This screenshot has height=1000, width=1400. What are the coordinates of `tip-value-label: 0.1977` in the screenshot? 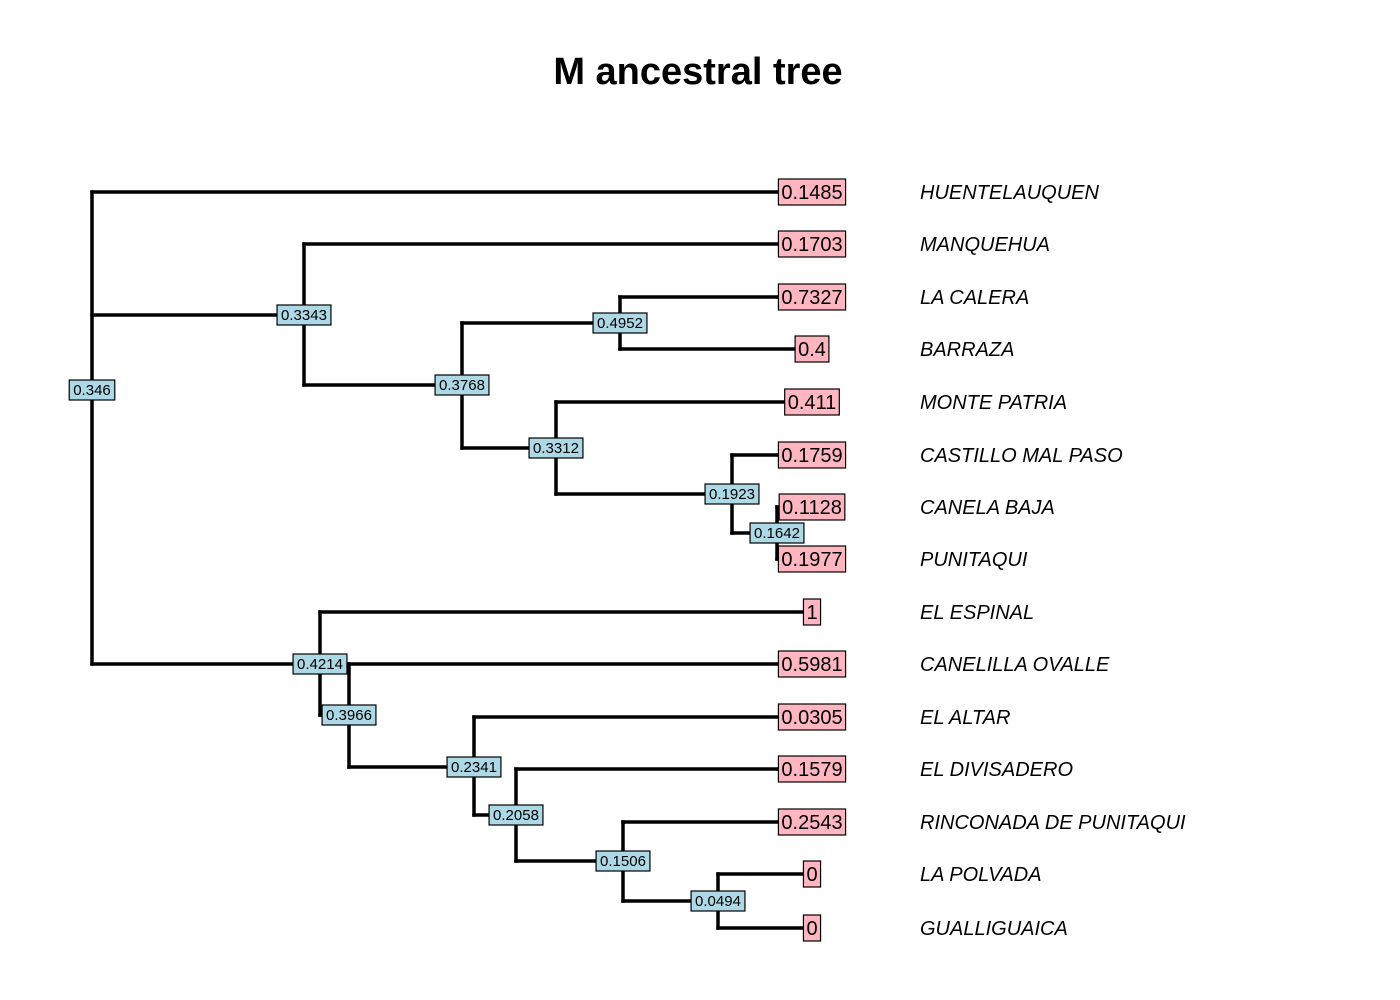 It's located at (811, 560).